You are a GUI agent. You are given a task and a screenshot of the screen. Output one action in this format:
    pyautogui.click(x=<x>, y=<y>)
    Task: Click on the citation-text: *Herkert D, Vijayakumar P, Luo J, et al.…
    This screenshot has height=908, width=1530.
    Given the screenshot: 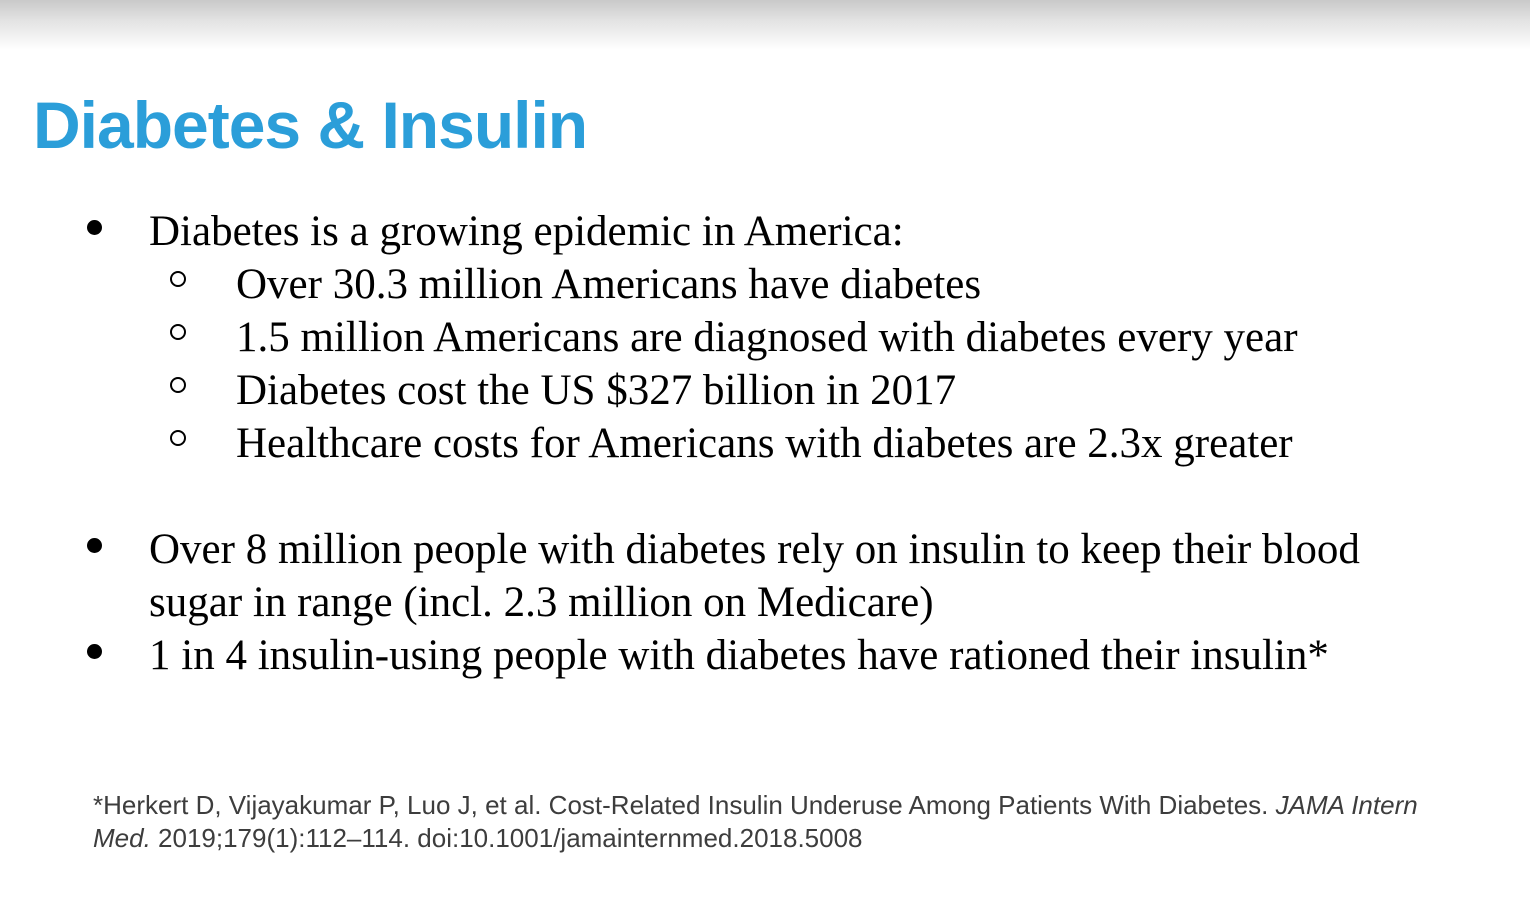 What is the action you would take?
    pyautogui.click(x=684, y=805)
    